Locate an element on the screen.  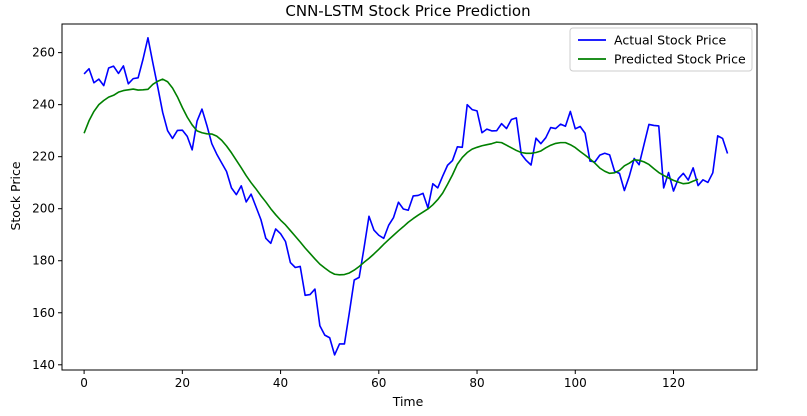
x-tick-label: 60 is located at coordinates (378, 383).